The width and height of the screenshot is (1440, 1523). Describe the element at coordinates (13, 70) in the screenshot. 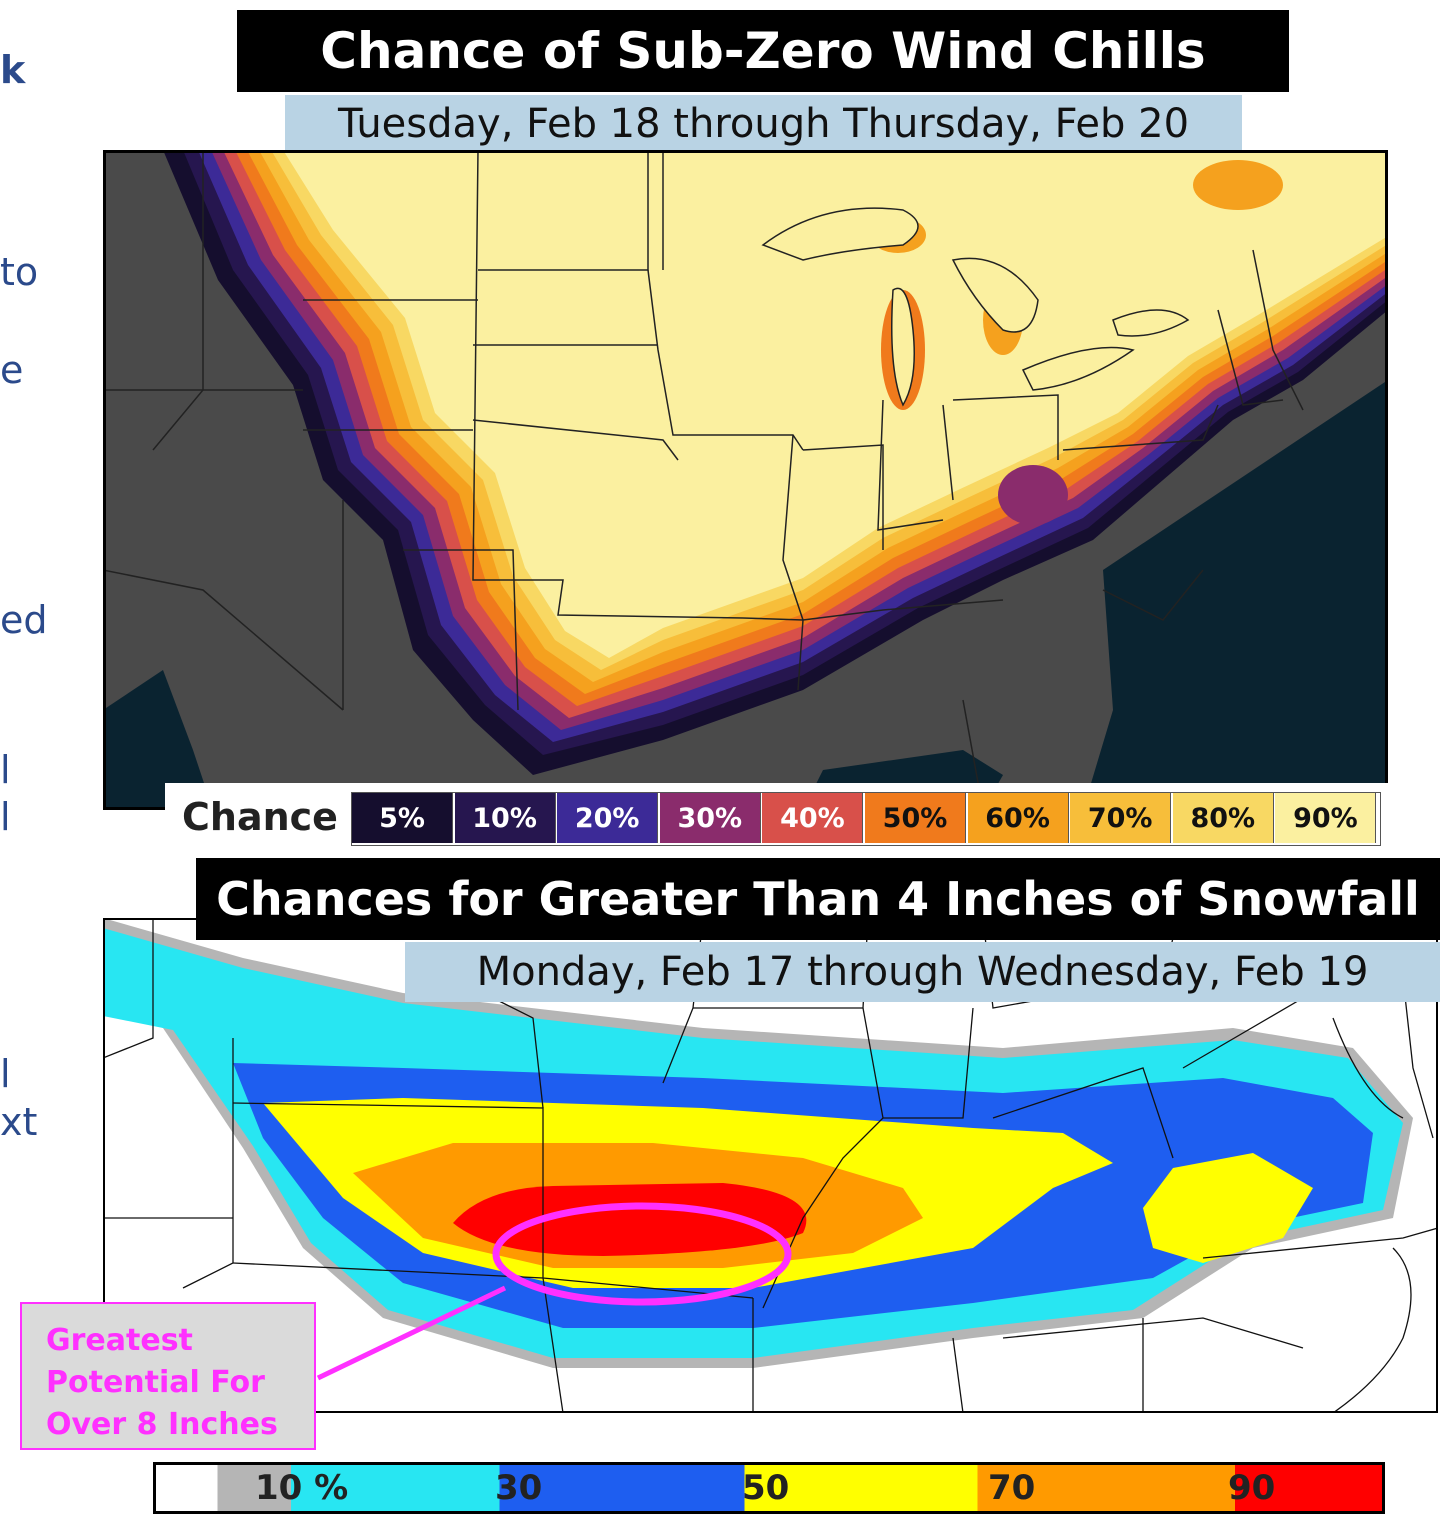

I see `side-fragment: k` at that location.